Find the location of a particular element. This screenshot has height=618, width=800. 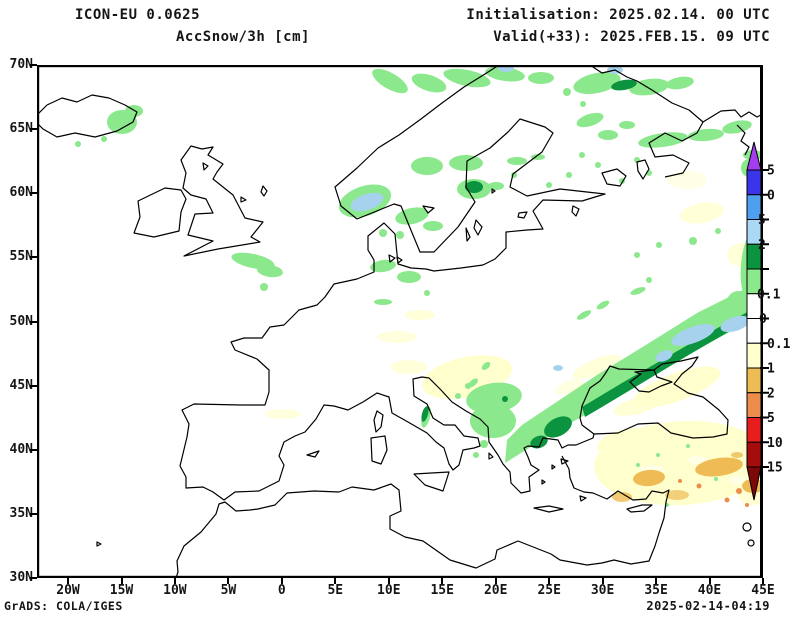

lon-tick-label: 20W is located at coordinates (68, 590).